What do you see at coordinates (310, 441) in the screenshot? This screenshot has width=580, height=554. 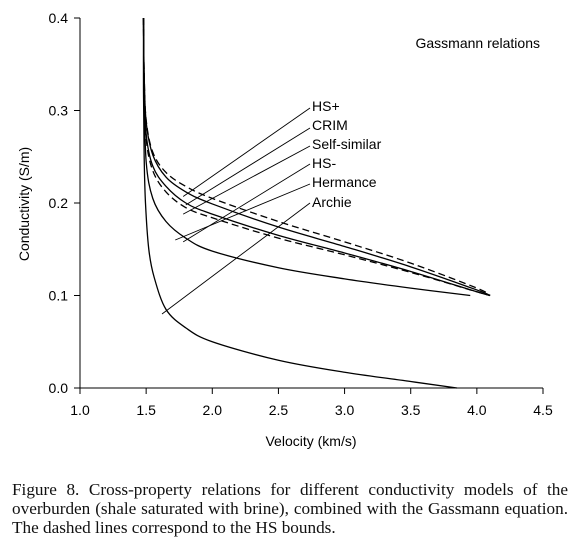 I see `x-axis-label: Velocity (km/s)` at bounding box center [310, 441].